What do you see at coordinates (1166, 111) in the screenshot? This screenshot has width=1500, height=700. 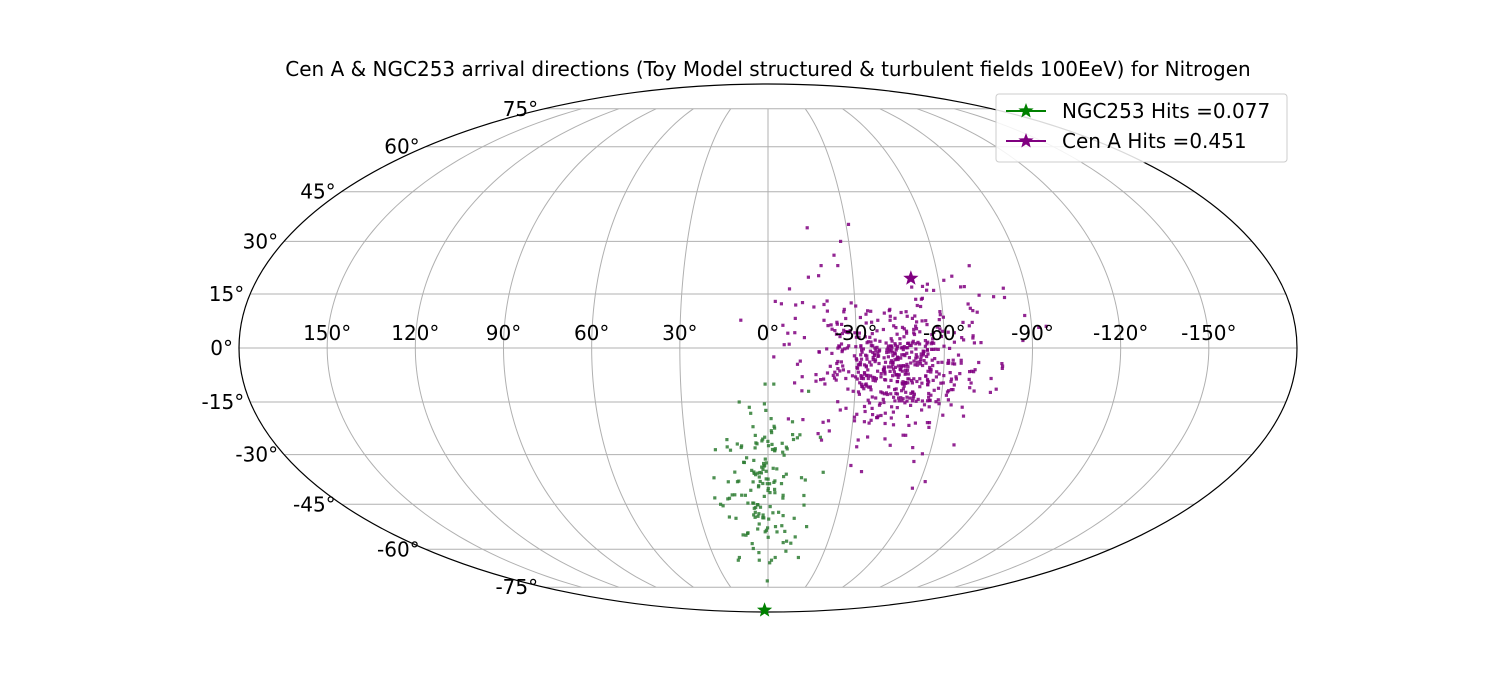 I see `legend-label: NGC253 Hits =0.077` at bounding box center [1166, 111].